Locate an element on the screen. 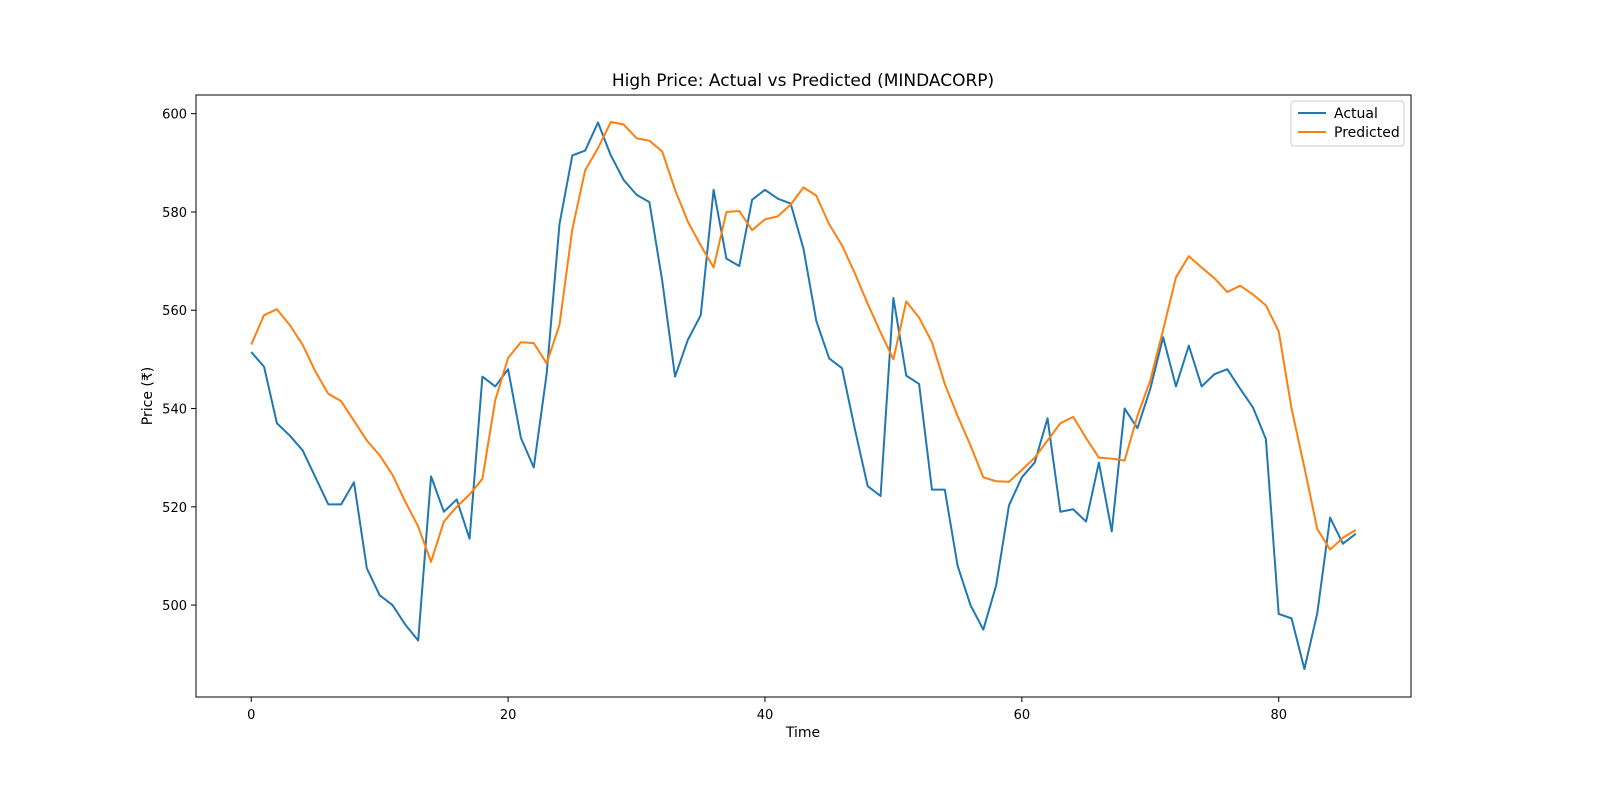  y-axis-label: Price (₹) is located at coordinates (148, 396).